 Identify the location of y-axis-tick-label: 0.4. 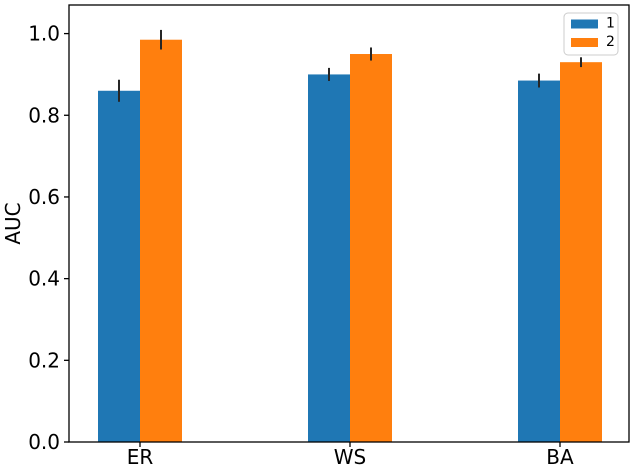
(44, 279).